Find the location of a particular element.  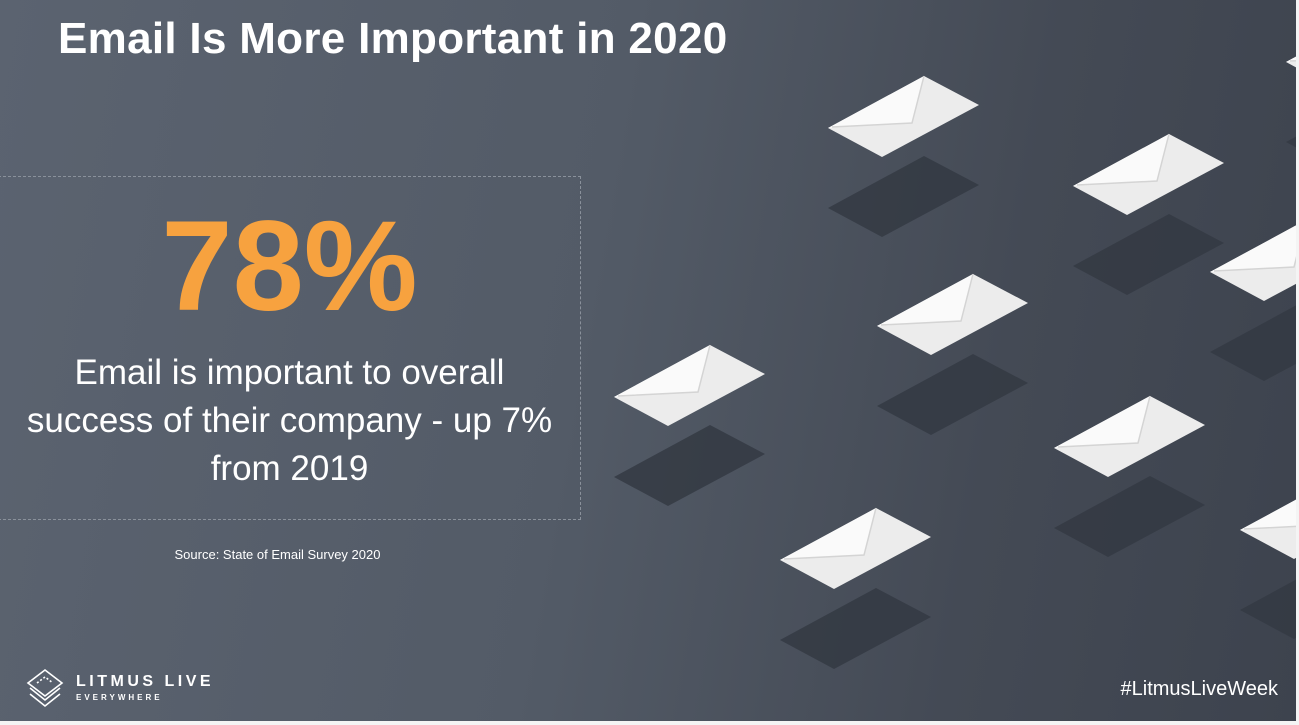

logo-tagline: EVERYWHERE is located at coordinates (119, 697).